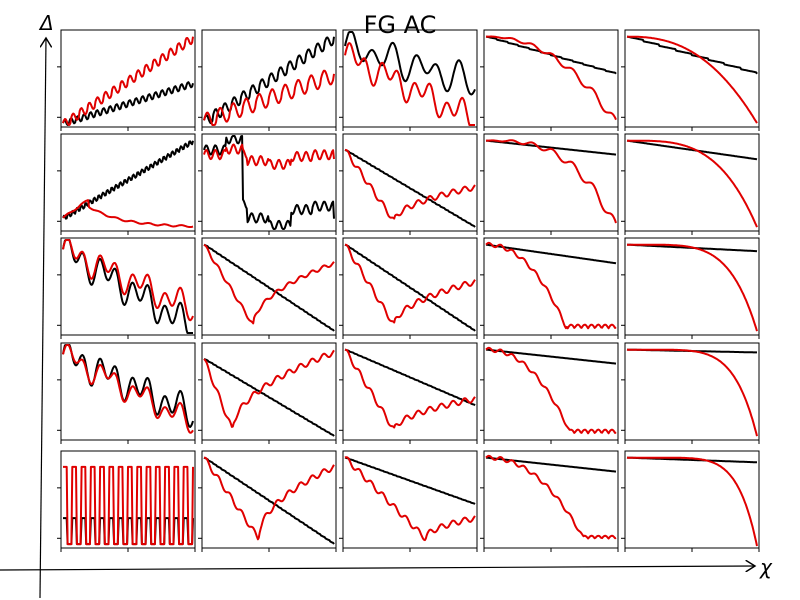 Image resolution: width=800 pixels, height=600 pixels. I want to click on panel-r3-c1, so click(126, 288).